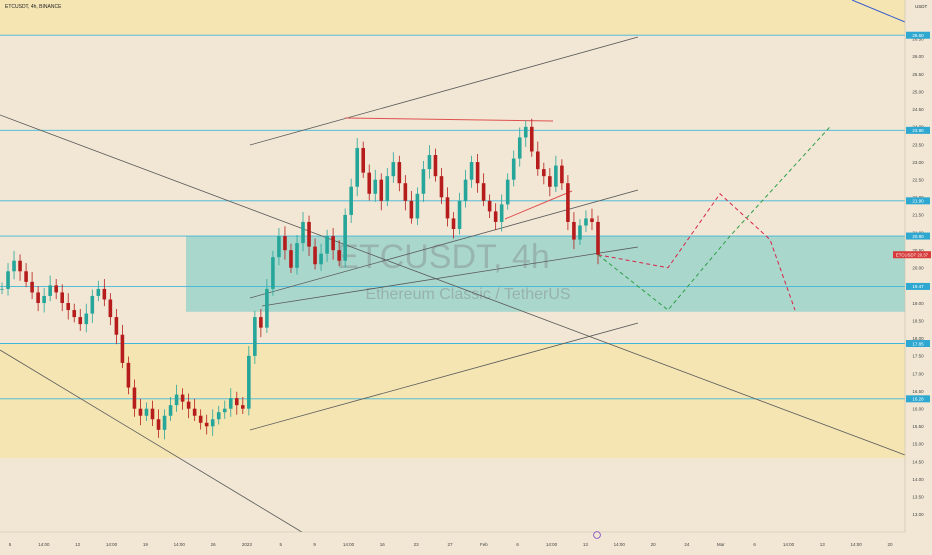 The image size is (932, 555). I want to click on channel-middle-line, so click(444, 244).